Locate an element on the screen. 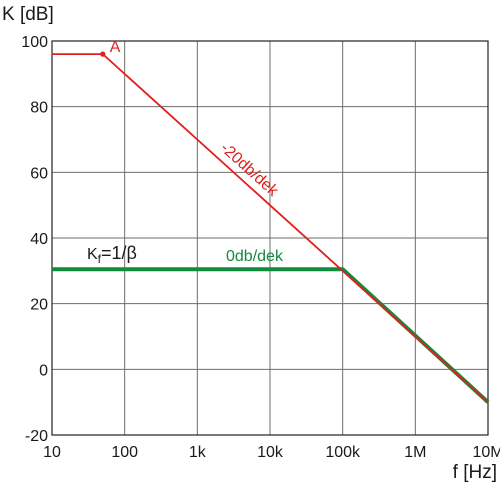  x-tick-label: 1k is located at coordinates (198, 452).